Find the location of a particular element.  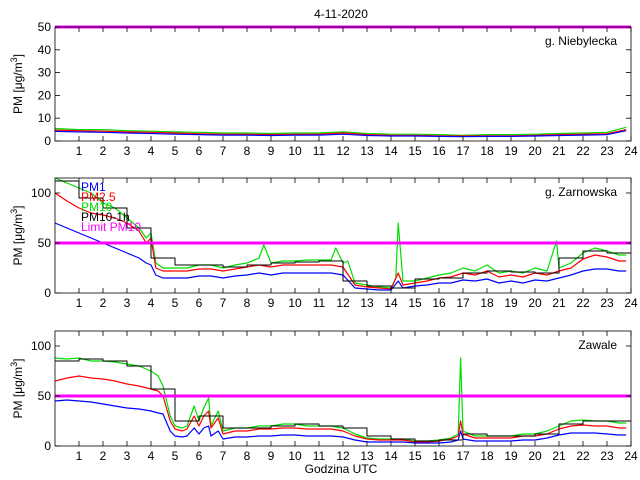

station-name: Zawale is located at coordinates (597, 345).